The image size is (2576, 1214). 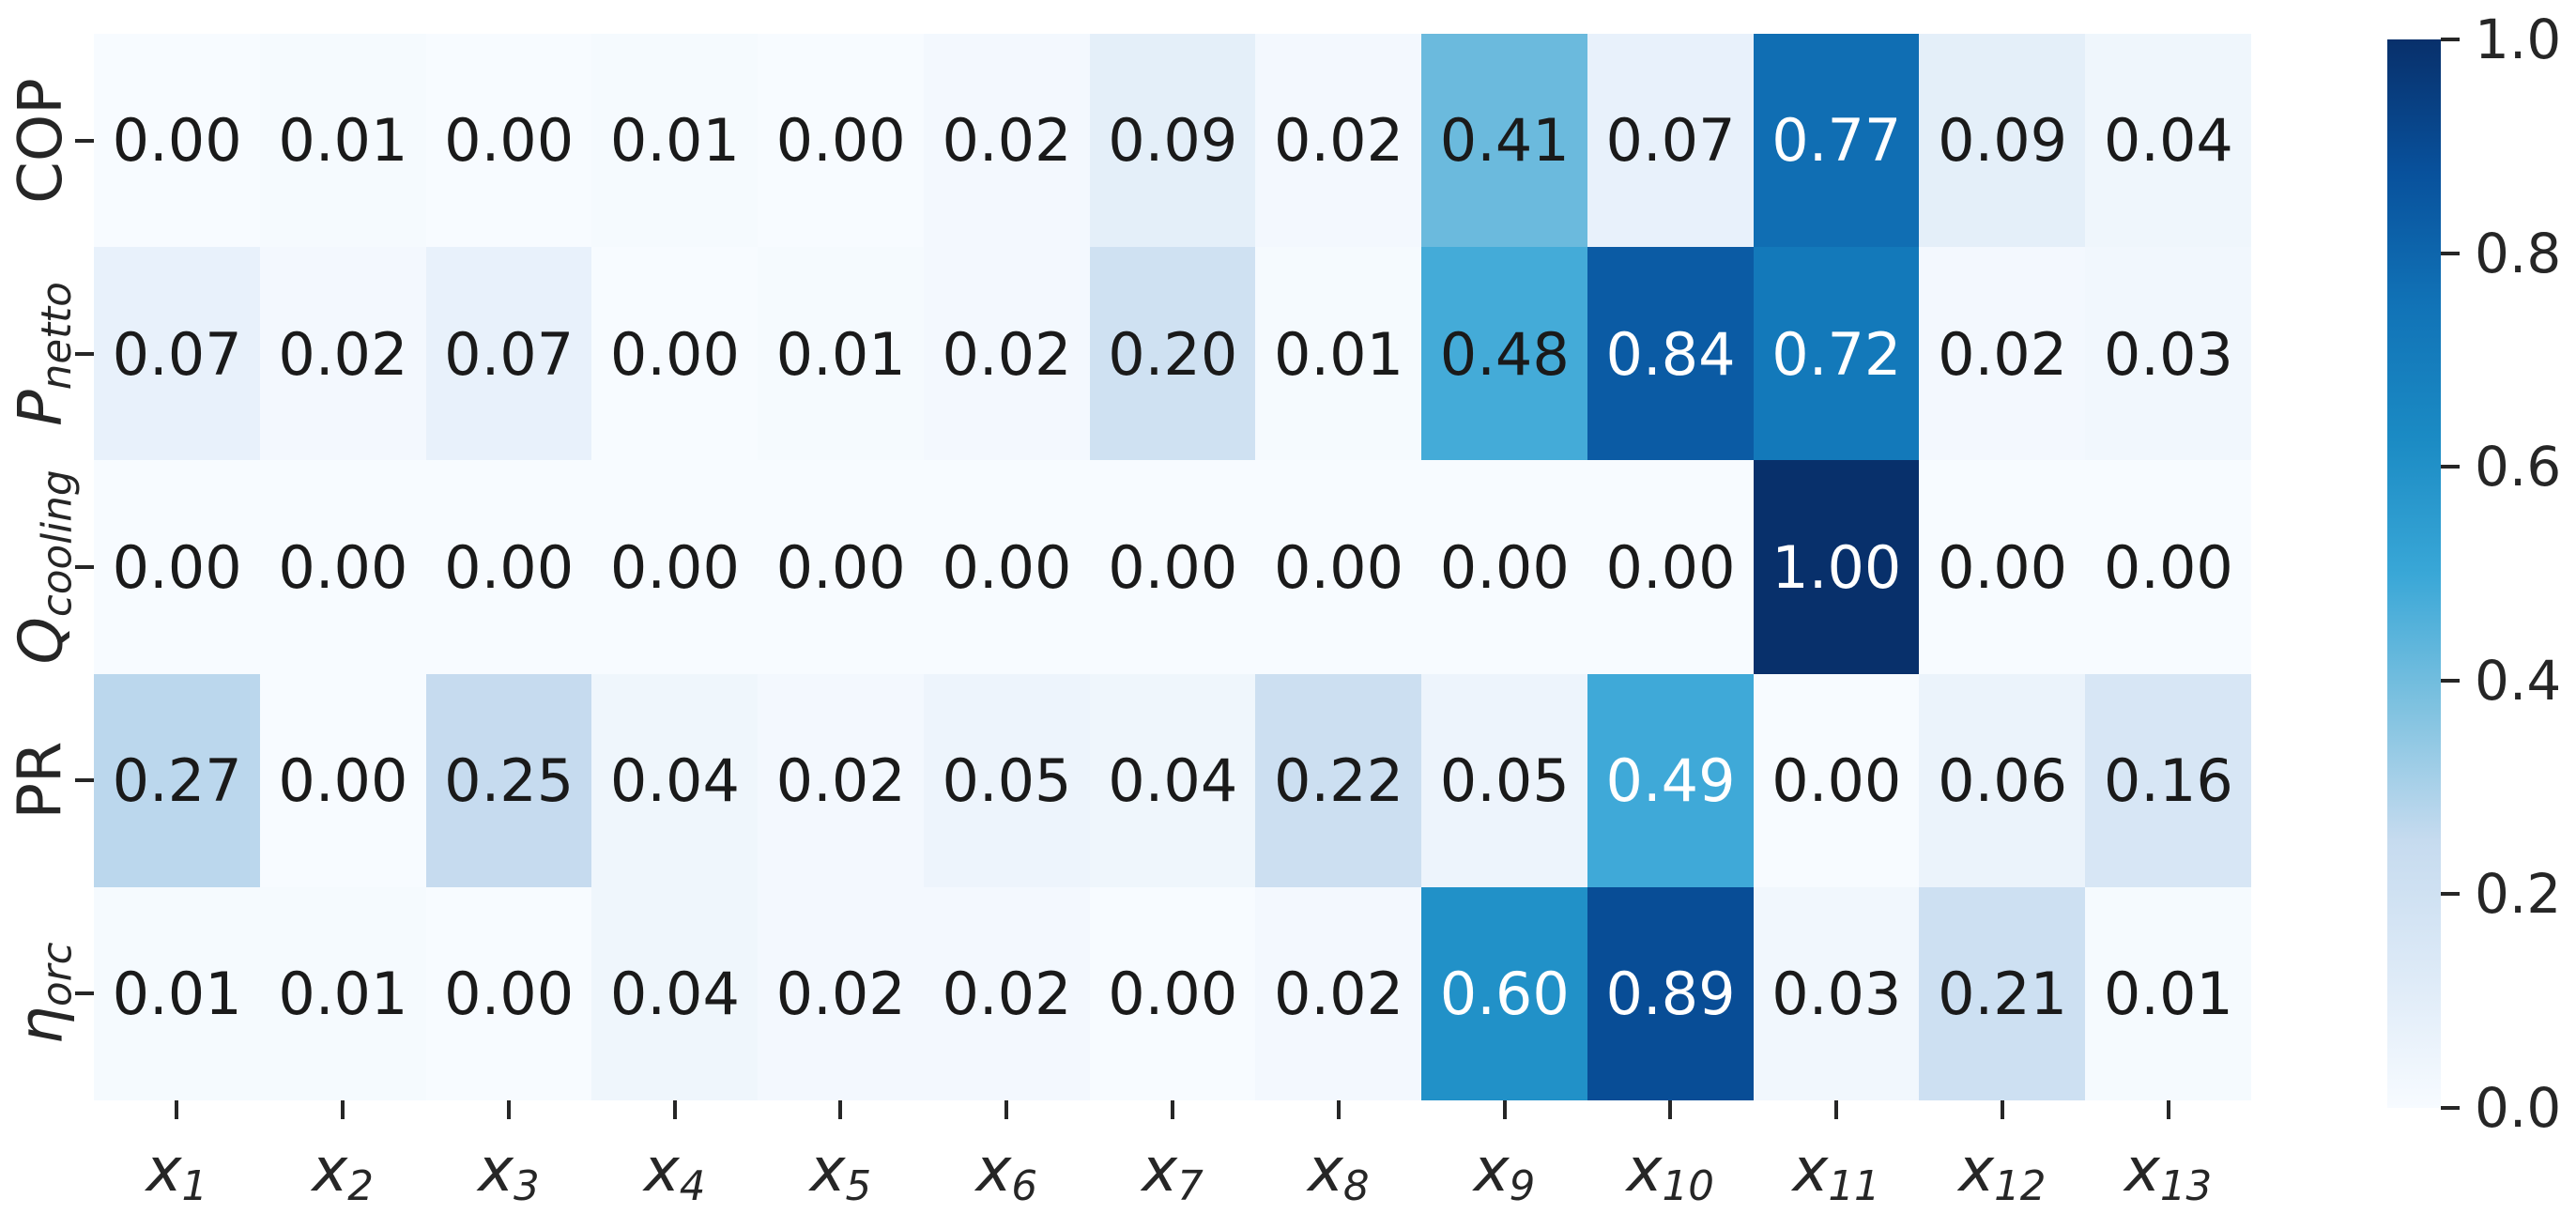 I want to click on x-tick-label-x2: x2, so click(x=343, y=1173).